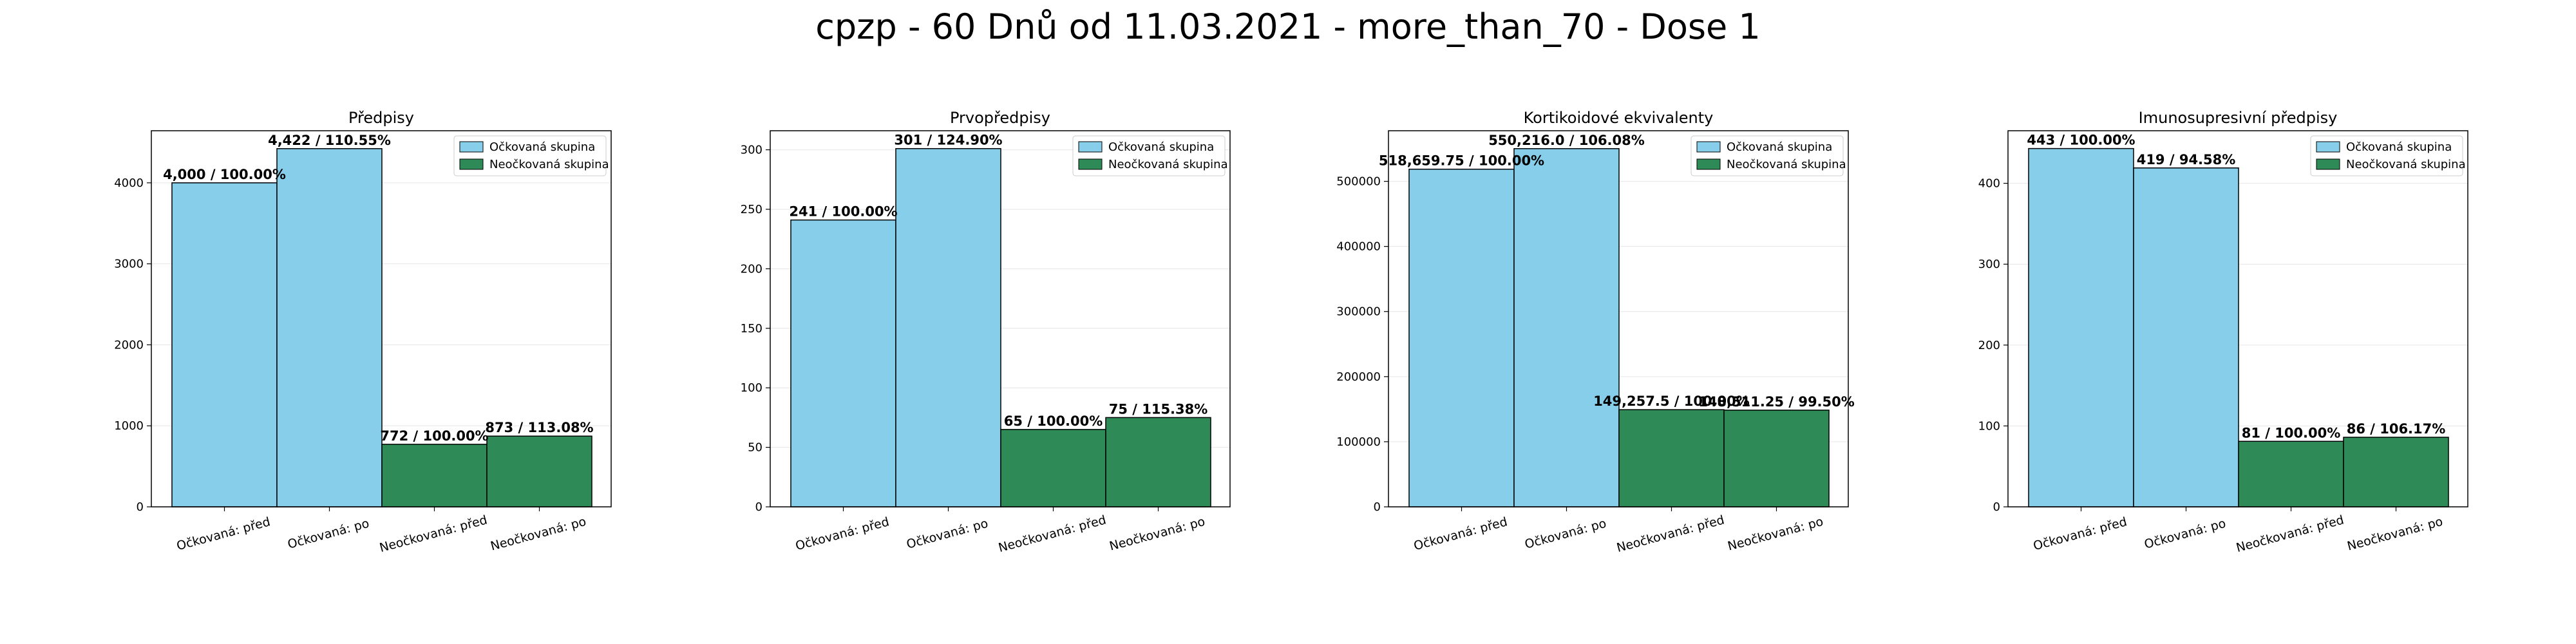  What do you see at coordinates (2186, 159) in the screenshot?
I see `data-label: 419 / 94.58%` at bounding box center [2186, 159].